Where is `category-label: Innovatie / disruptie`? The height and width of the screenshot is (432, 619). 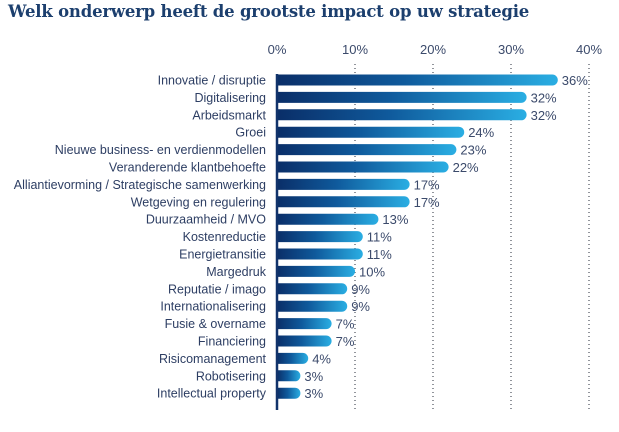 category-label: Innovatie / disruptie is located at coordinates (212, 81).